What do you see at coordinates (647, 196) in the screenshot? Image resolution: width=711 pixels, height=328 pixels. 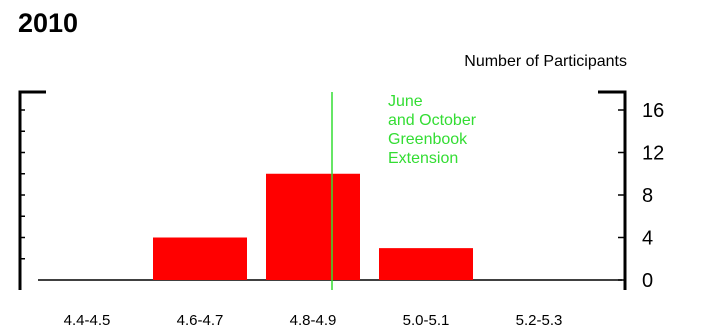 I see `y-tick-label: 8` at bounding box center [647, 196].